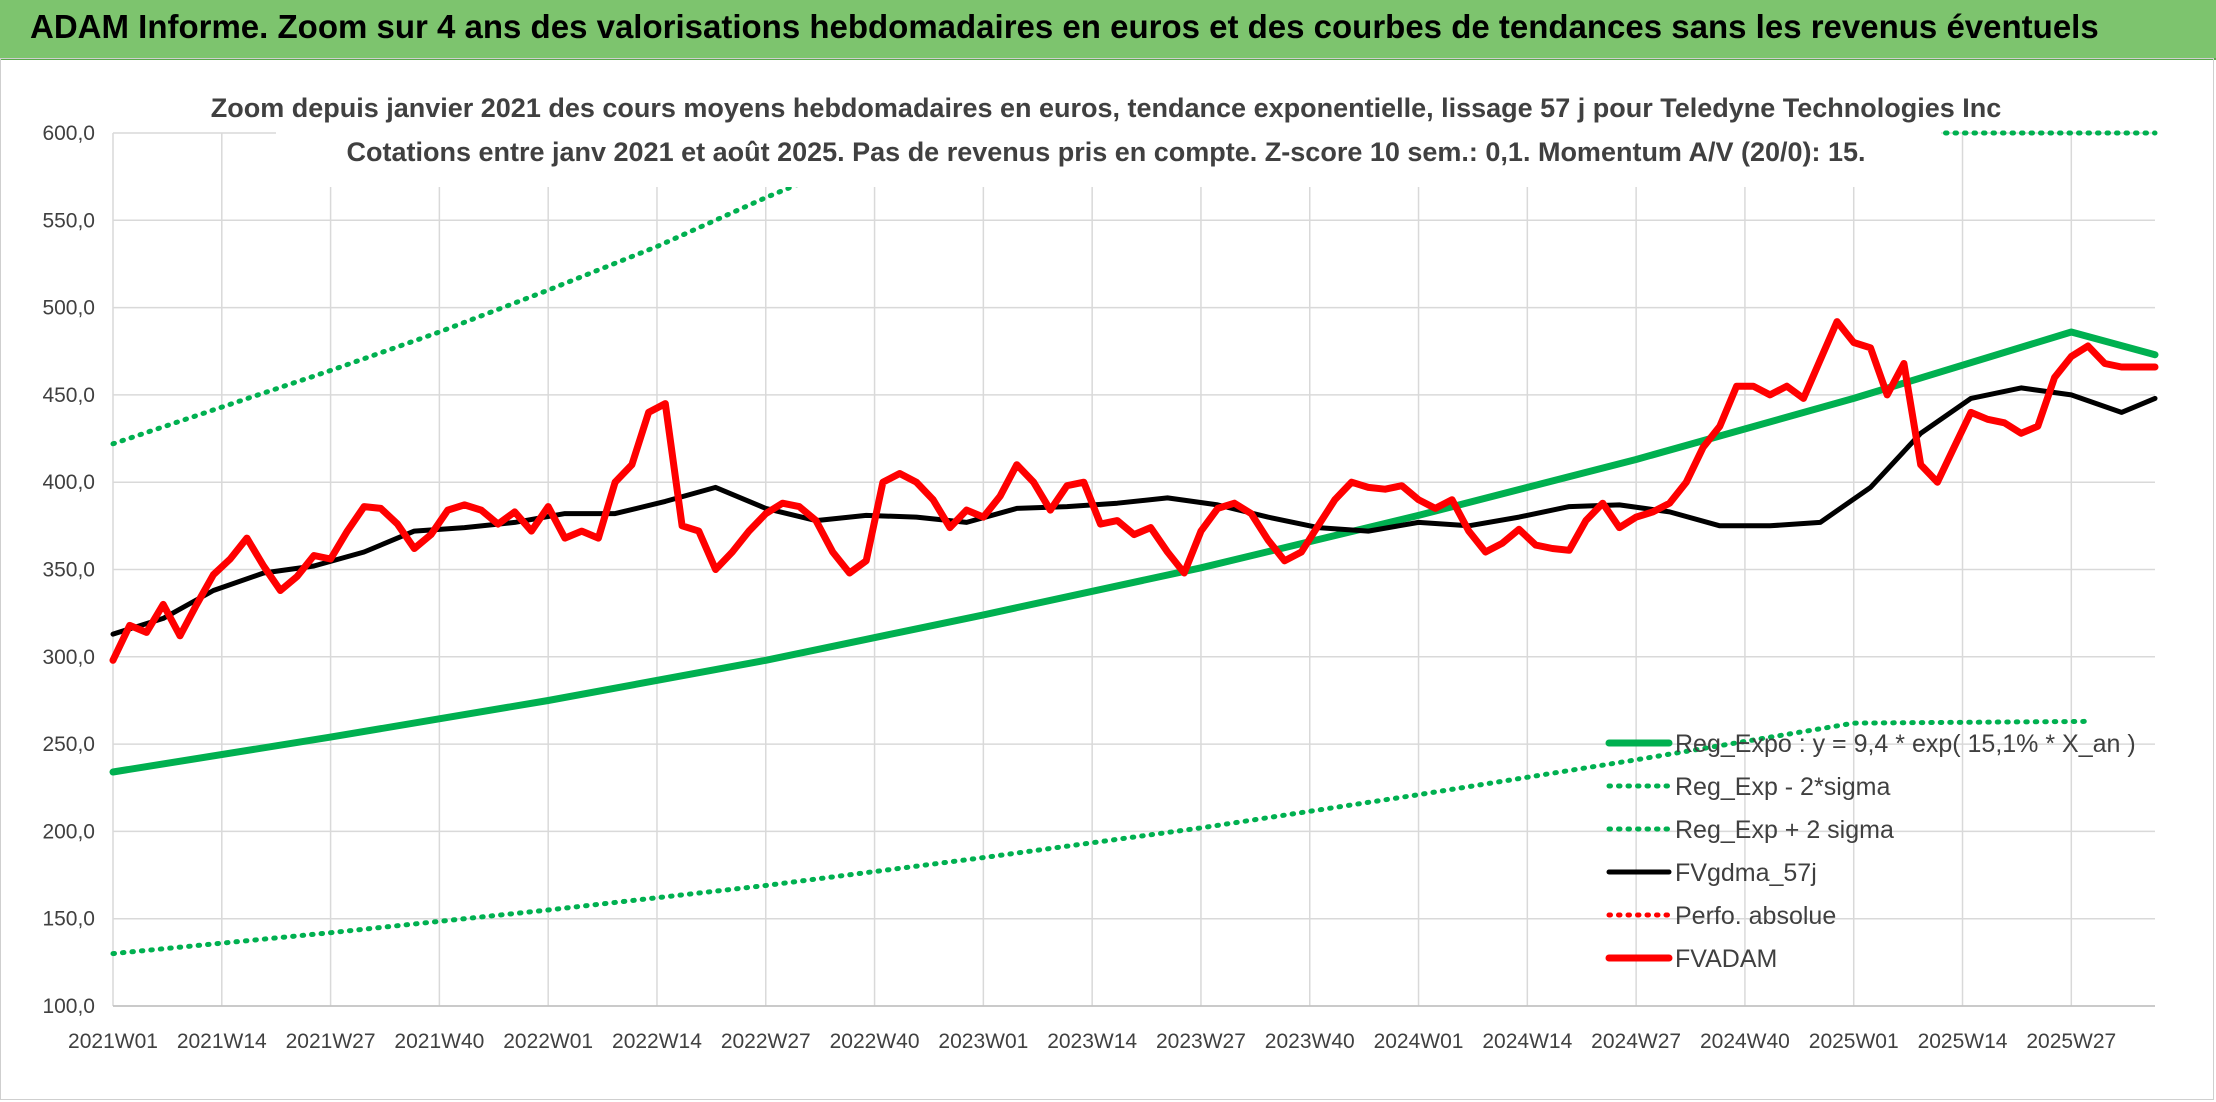  I want to click on y-tick-label: 400,0, so click(68, 482).